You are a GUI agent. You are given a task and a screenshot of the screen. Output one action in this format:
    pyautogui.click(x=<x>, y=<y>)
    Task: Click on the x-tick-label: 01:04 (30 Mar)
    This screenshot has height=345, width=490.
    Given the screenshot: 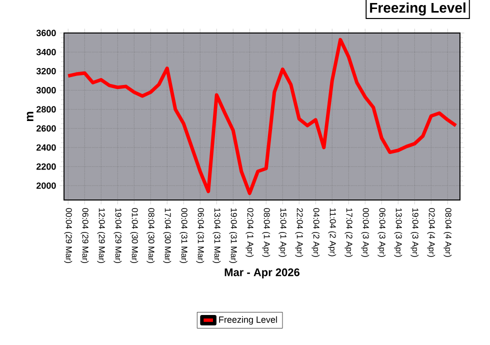 What is the action you would take?
    pyautogui.click(x=134, y=235)
    